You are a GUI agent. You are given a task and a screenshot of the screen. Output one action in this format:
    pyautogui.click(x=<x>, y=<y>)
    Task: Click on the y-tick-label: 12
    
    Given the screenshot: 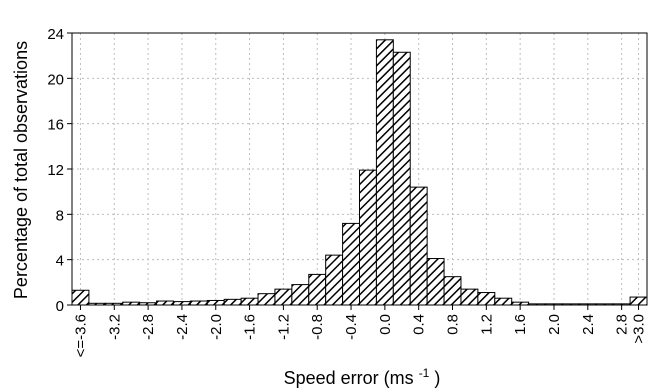 What is the action you would take?
    pyautogui.click(x=55, y=170)
    